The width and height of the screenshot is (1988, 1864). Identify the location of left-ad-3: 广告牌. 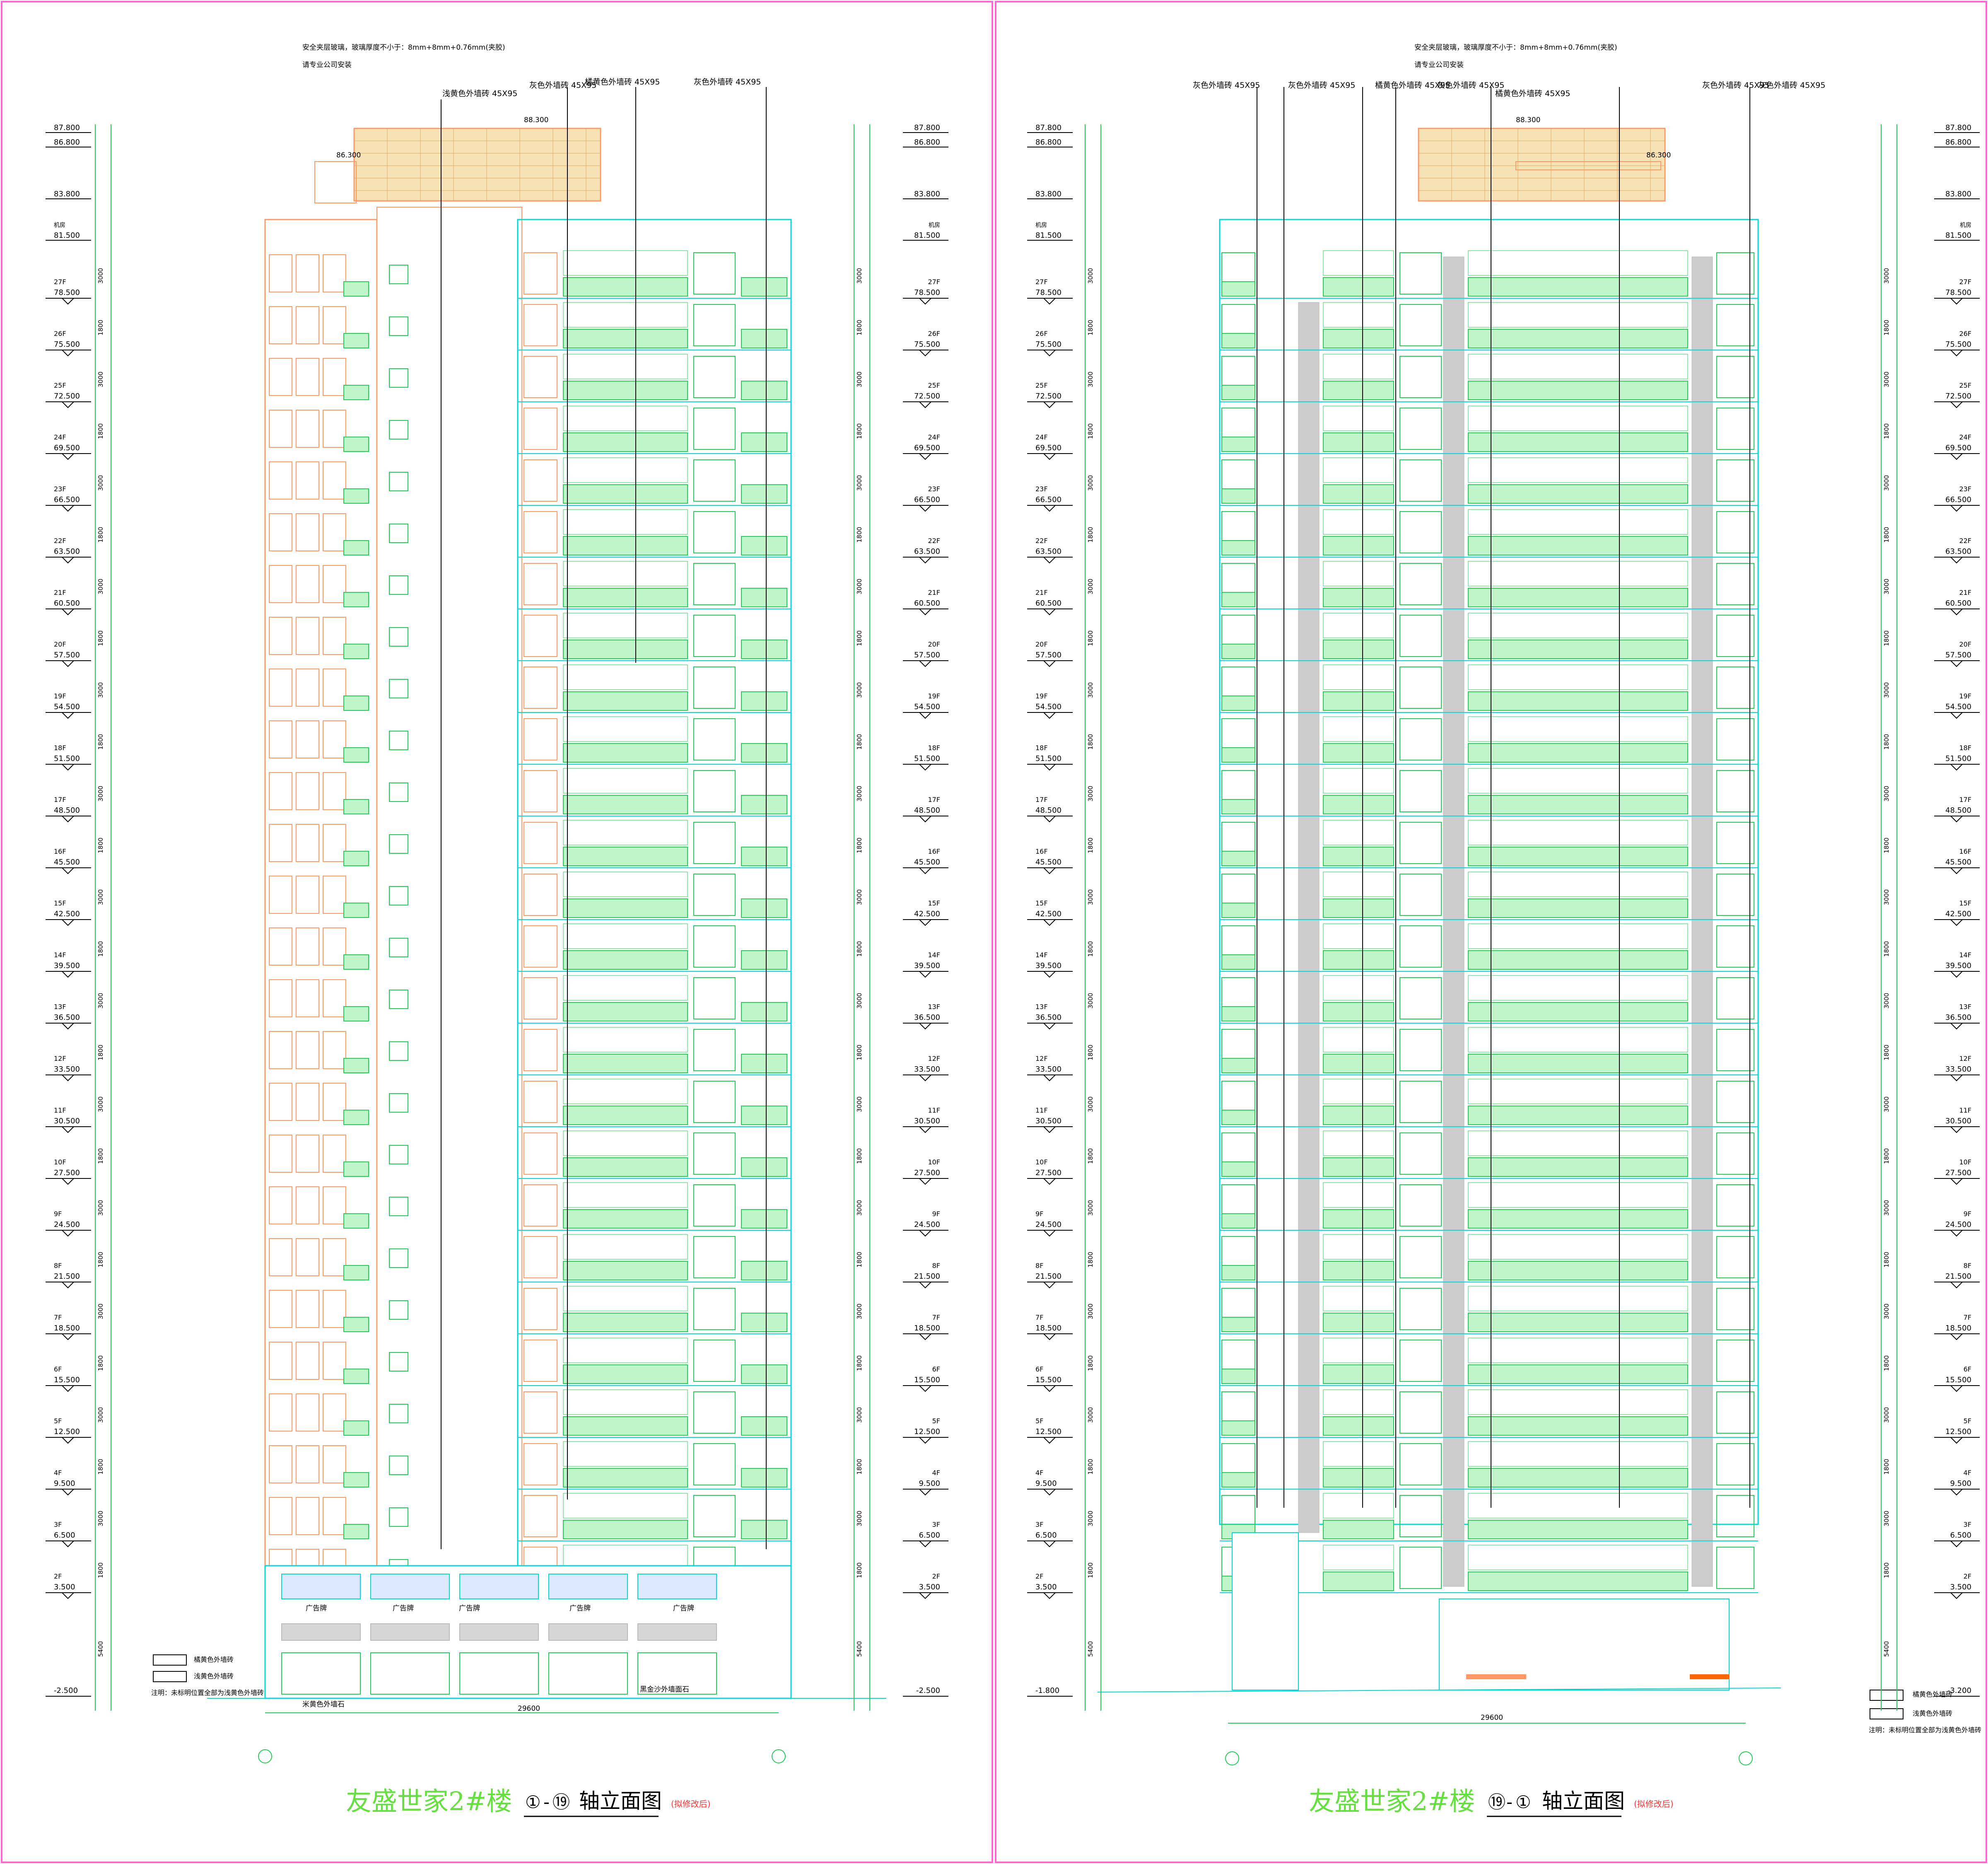
(469, 1608).